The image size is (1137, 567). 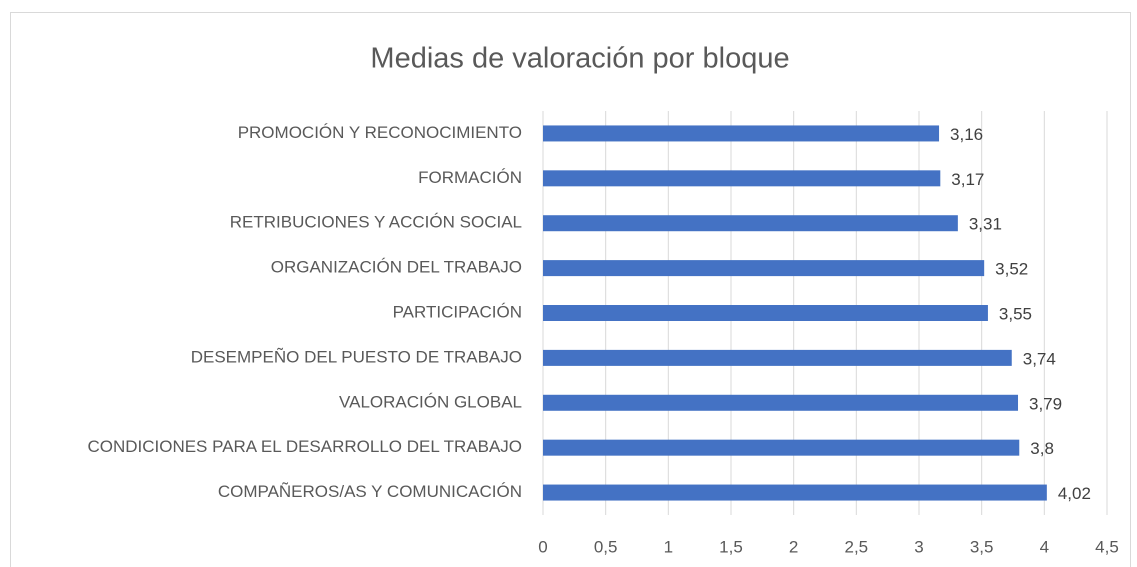 What do you see at coordinates (1107, 546) in the screenshot?
I see `x-tick-label: 4,5` at bounding box center [1107, 546].